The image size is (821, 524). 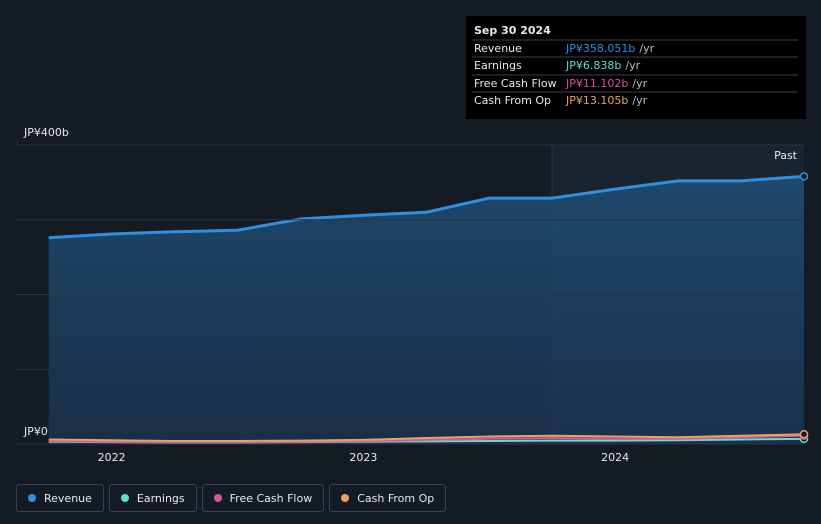 What do you see at coordinates (35, 431) in the screenshot?
I see `y-tick-label: JP¥0` at bounding box center [35, 431].